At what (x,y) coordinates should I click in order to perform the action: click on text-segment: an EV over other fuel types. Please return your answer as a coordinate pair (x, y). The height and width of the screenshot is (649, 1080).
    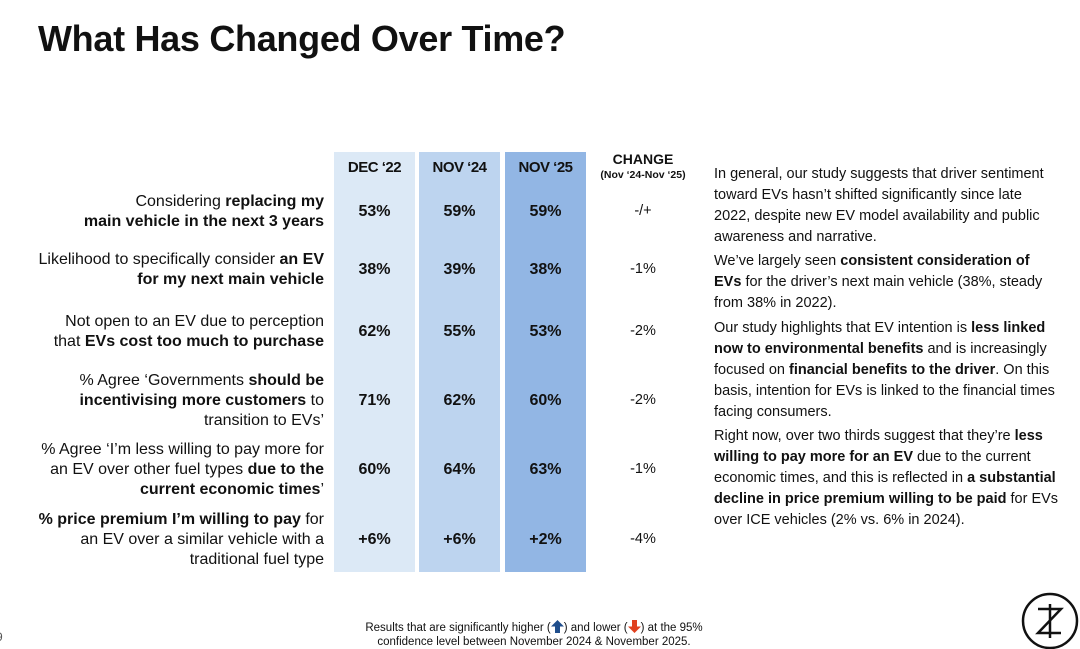
    Looking at the image, I should click on (149, 469).